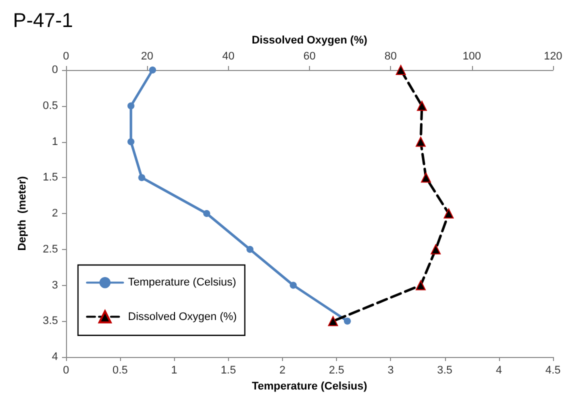 The width and height of the screenshot is (569, 412). Describe the element at coordinates (182, 316) in the screenshot. I see `legend-label: Dissolved Oxygen (%)` at that location.